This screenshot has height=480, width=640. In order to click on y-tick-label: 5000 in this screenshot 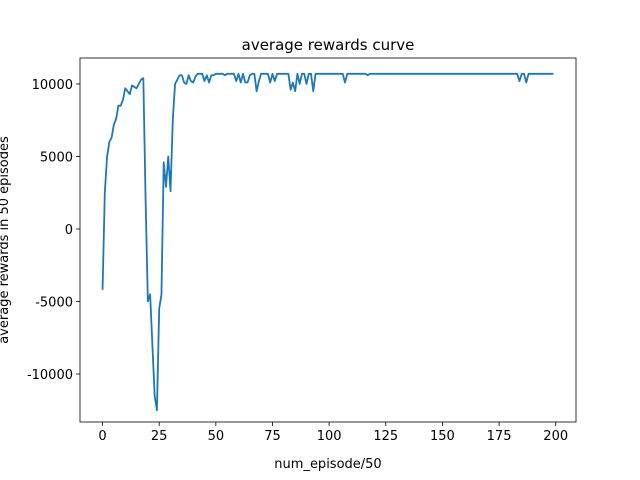, I will do `click(56, 157)`.